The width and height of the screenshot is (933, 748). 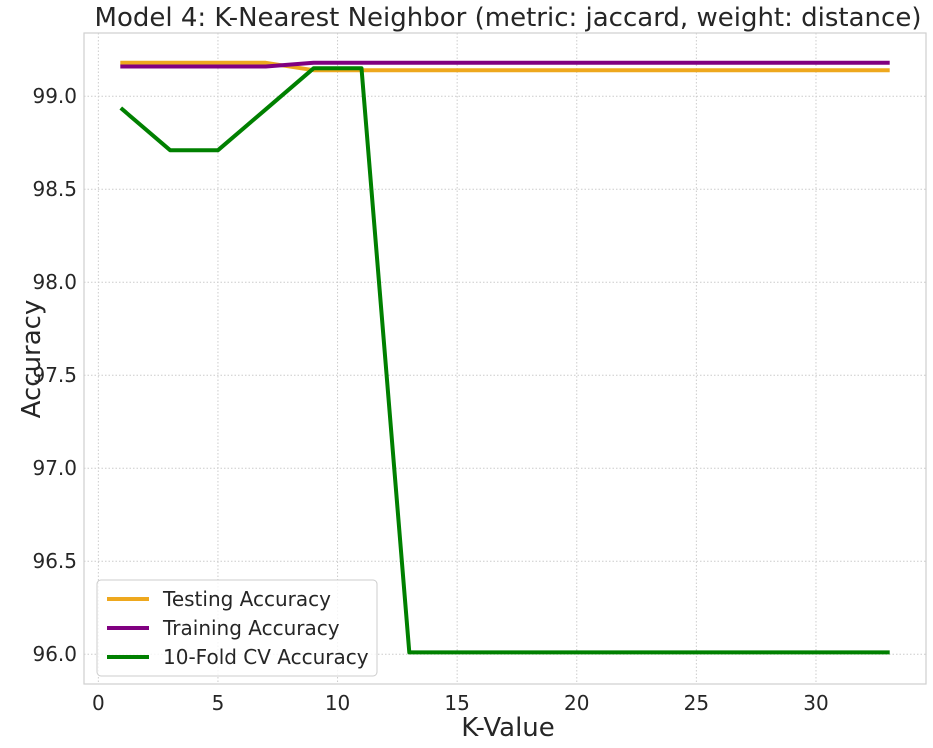 I want to click on y-tick-label: 97.5, so click(x=54, y=375).